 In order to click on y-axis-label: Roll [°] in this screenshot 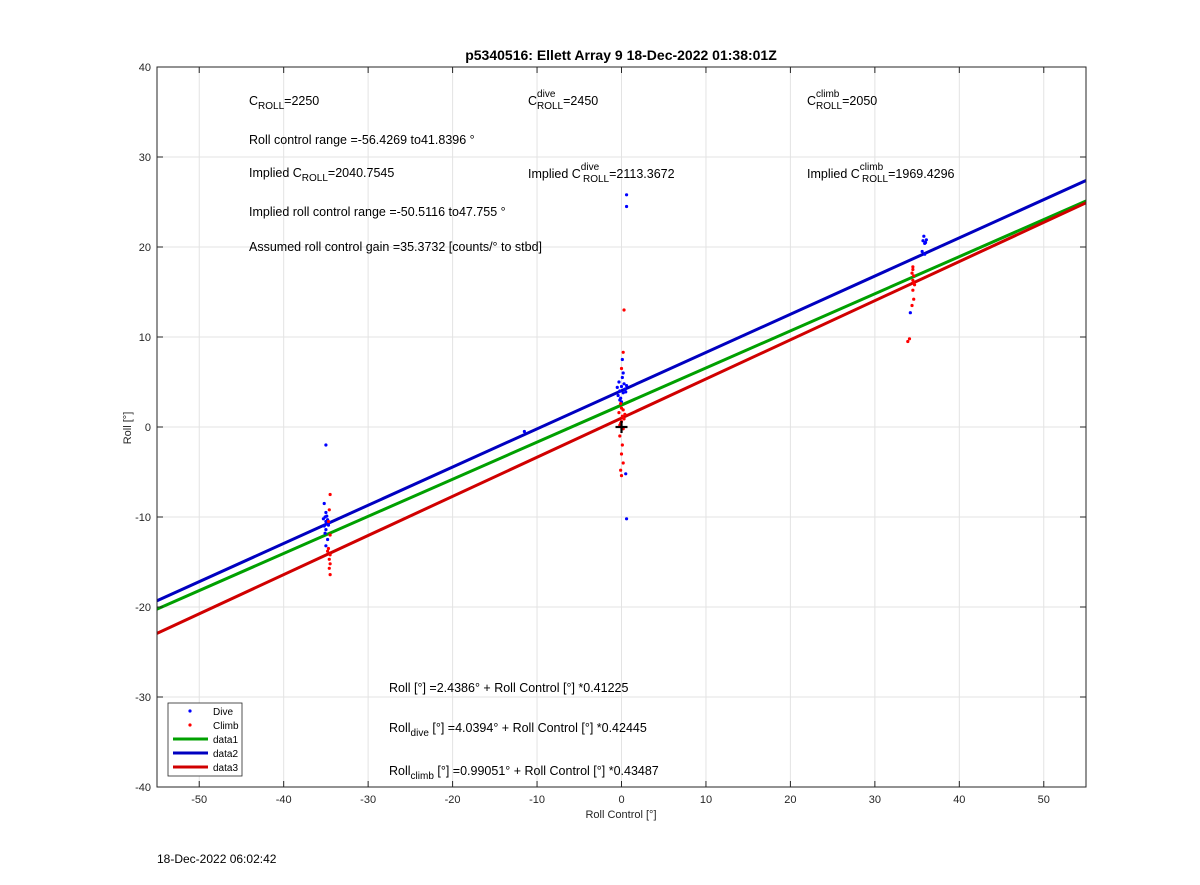, I will do `click(128, 428)`.